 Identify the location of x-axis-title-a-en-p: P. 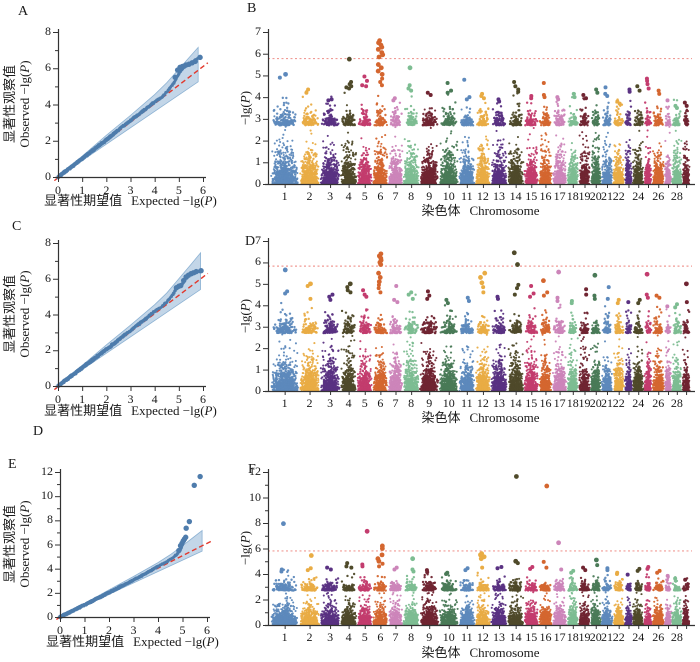
(208, 200).